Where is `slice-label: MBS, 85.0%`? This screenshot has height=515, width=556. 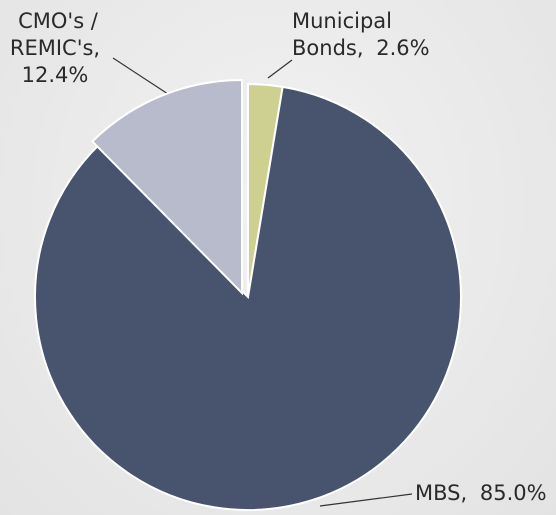 slice-label: MBS, 85.0% is located at coordinates (485, 493).